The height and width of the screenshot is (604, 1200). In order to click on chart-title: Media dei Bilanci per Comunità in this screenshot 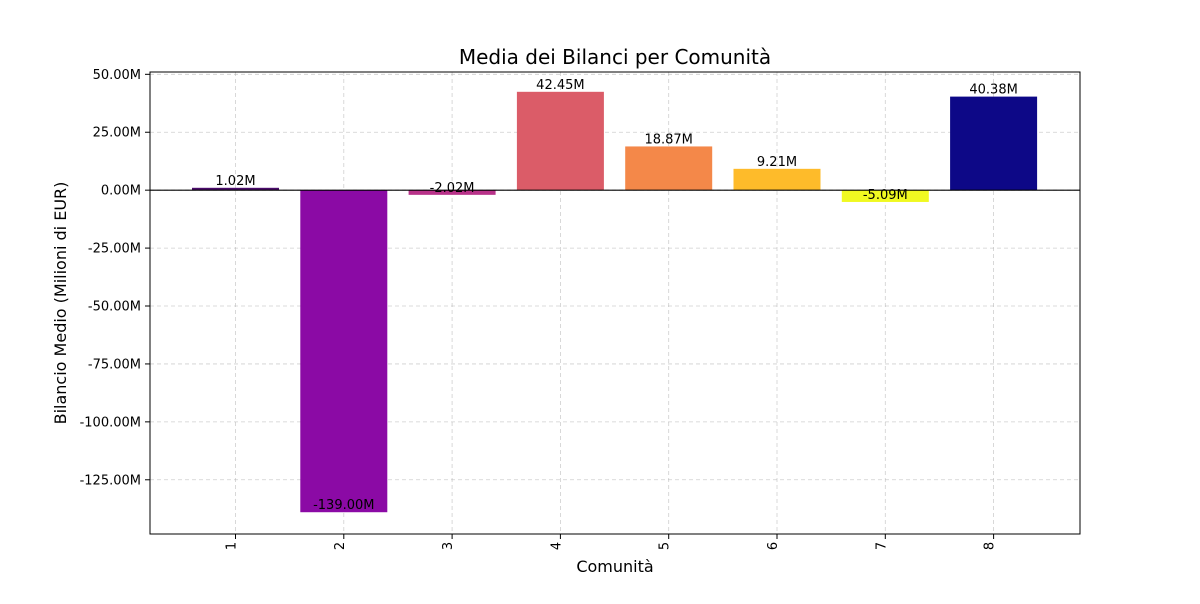, I will do `click(615, 57)`.